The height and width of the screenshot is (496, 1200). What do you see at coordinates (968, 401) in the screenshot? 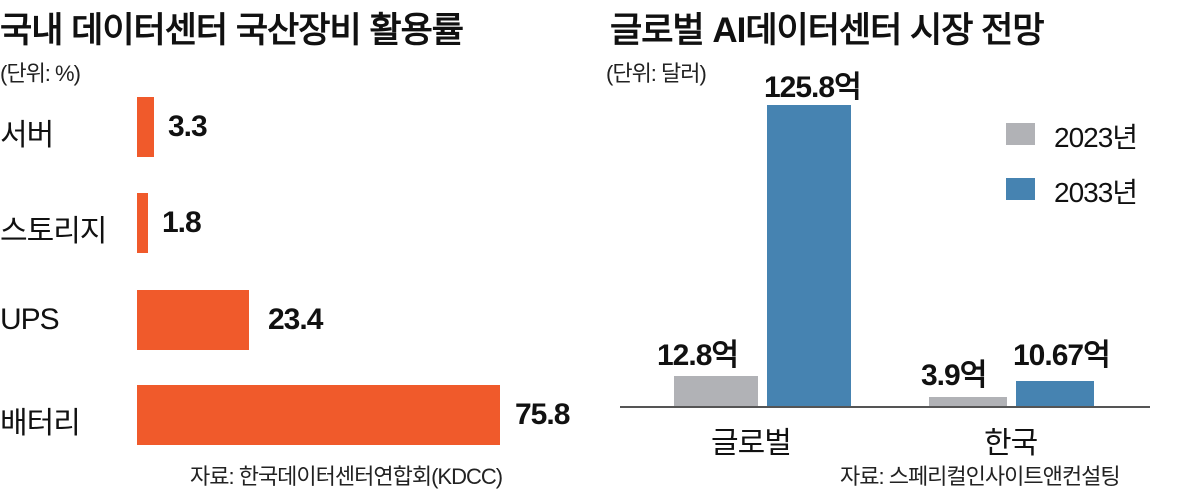
I see `bar-korea-2023` at bounding box center [968, 401].